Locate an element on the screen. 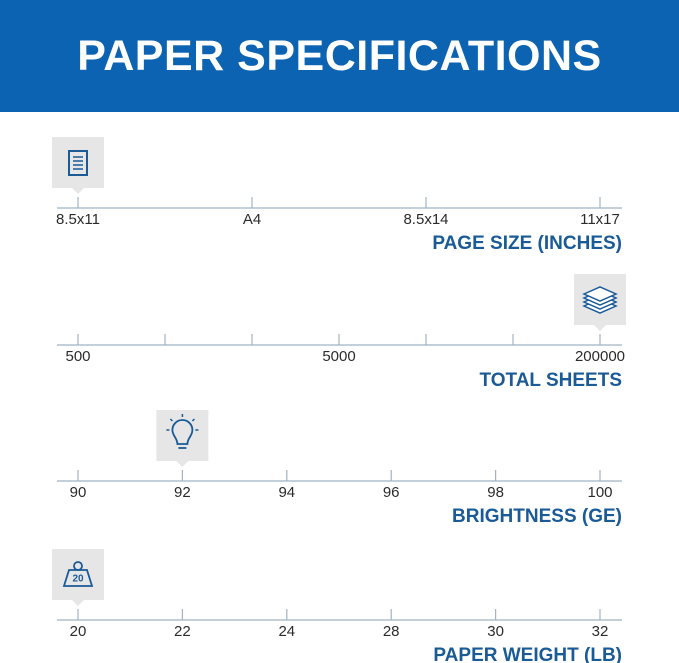 The width and height of the screenshot is (679, 663). tick-label: 92 is located at coordinates (182, 492).